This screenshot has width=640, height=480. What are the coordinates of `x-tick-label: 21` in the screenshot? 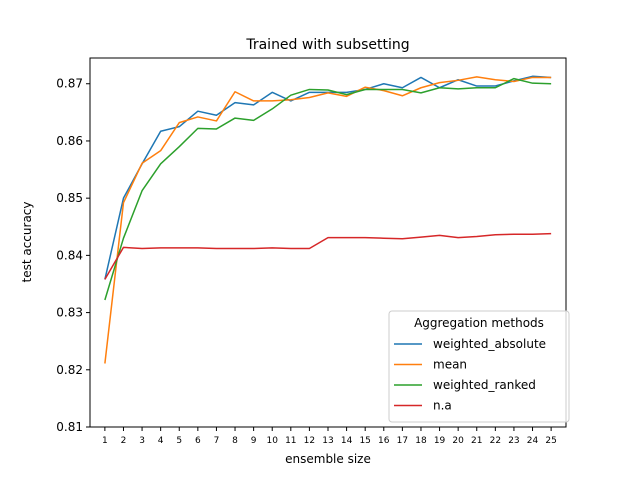 It's located at (476, 441).